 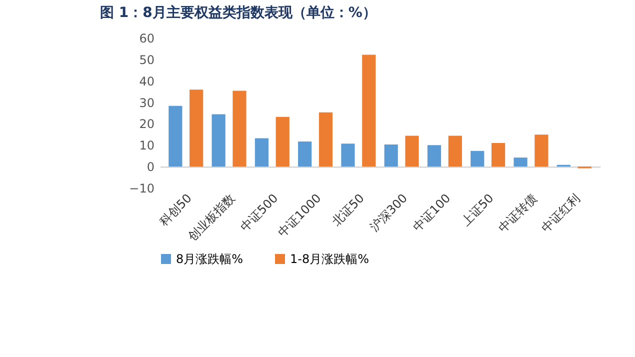 What do you see at coordinates (146, 103) in the screenshot?
I see `y-tick-label: 30` at bounding box center [146, 103].